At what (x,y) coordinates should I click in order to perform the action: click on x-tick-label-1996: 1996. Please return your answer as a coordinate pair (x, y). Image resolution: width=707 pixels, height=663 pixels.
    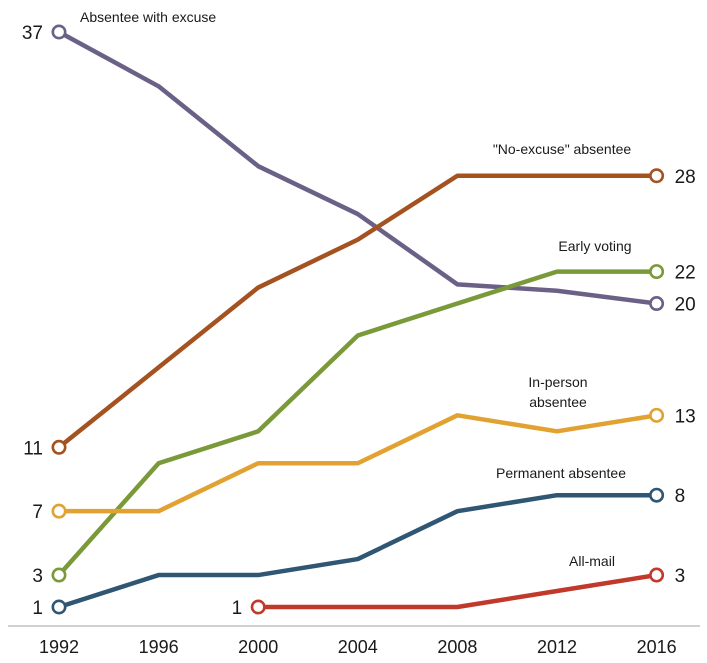
    Looking at the image, I should click on (159, 647).